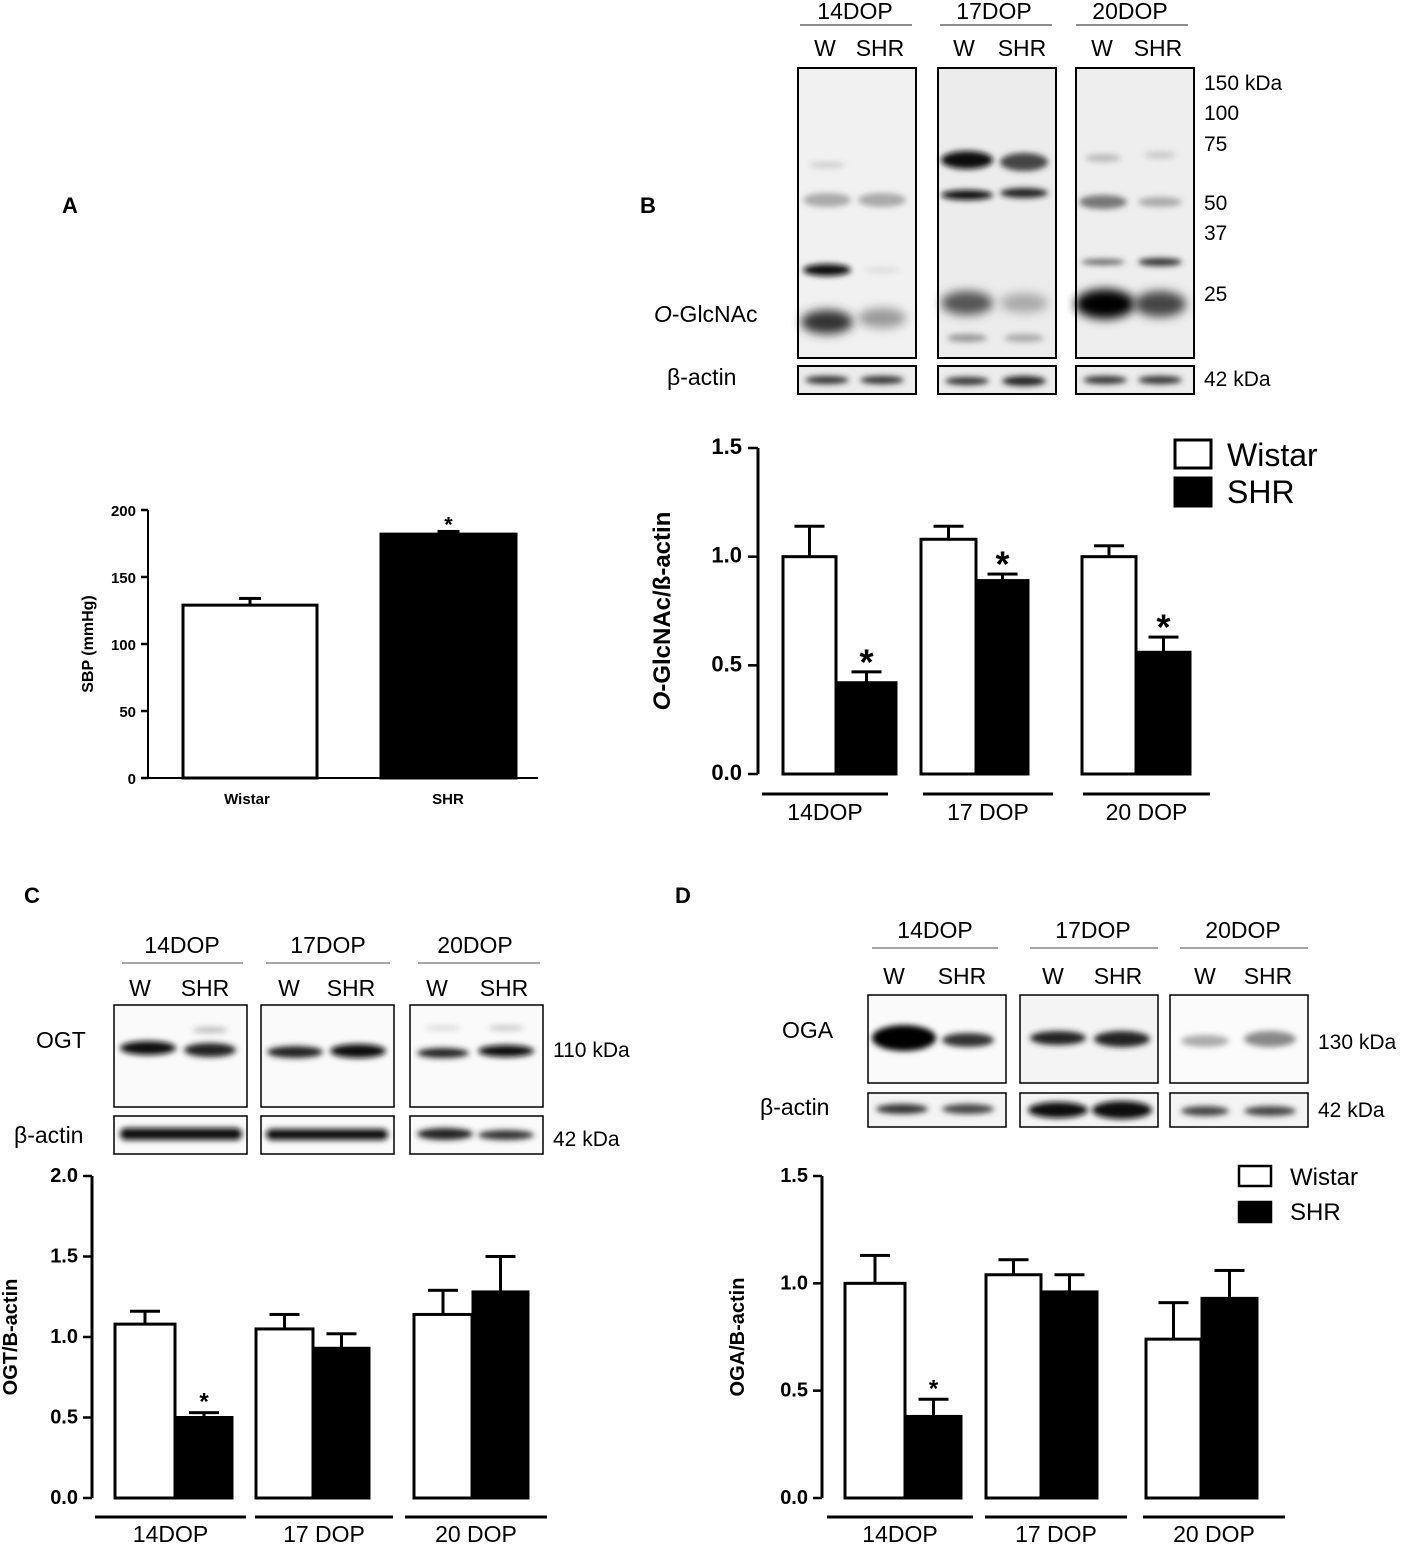  Describe the element at coordinates (738, 1337) in the screenshot. I see `chart-d-y-axis-label: OGA/B-actin` at that location.